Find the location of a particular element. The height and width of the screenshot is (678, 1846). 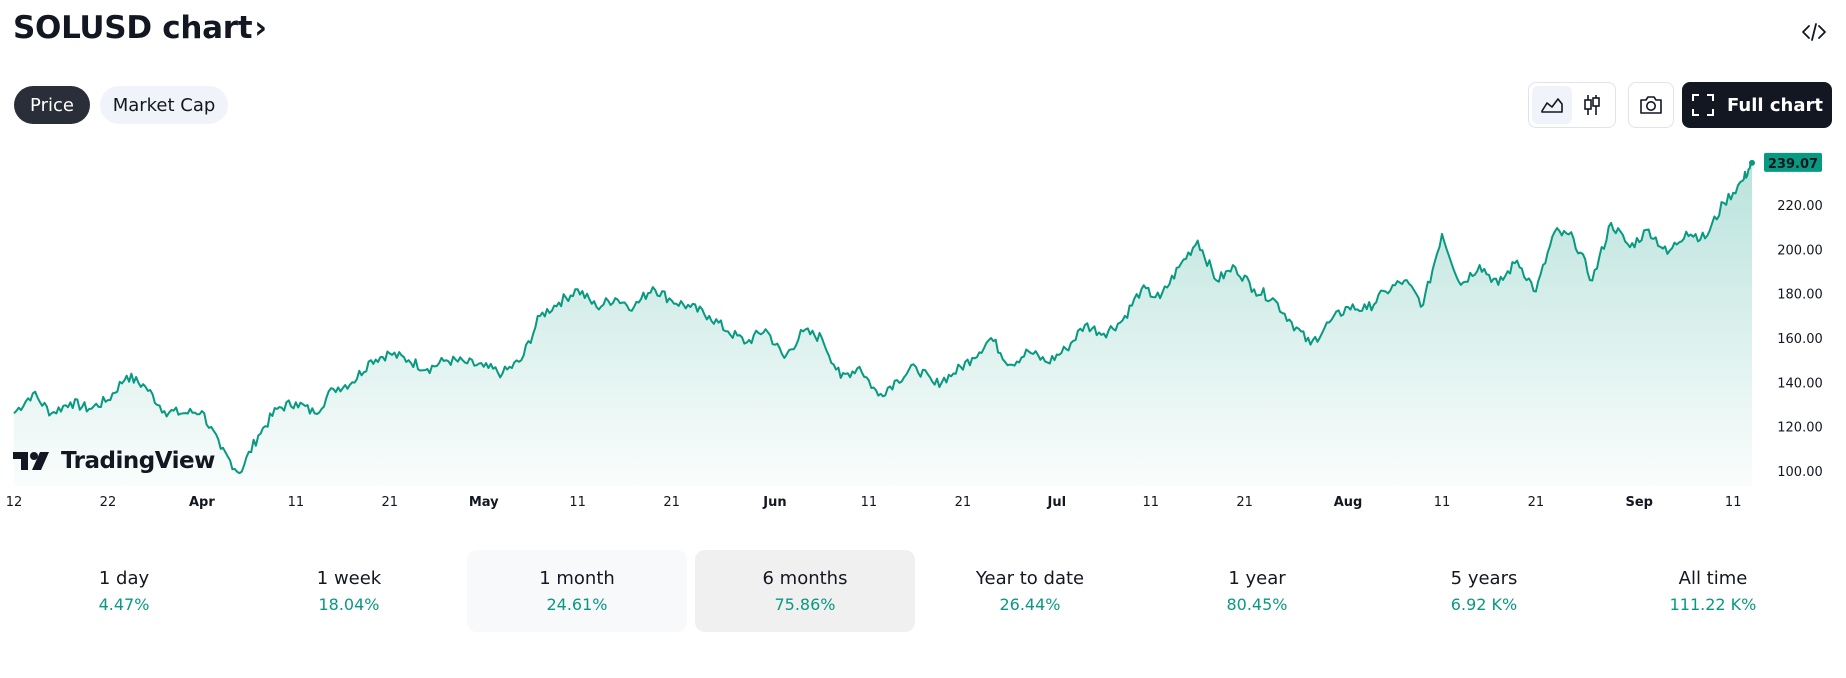

fullscreen-icon is located at coordinates (1703, 105).